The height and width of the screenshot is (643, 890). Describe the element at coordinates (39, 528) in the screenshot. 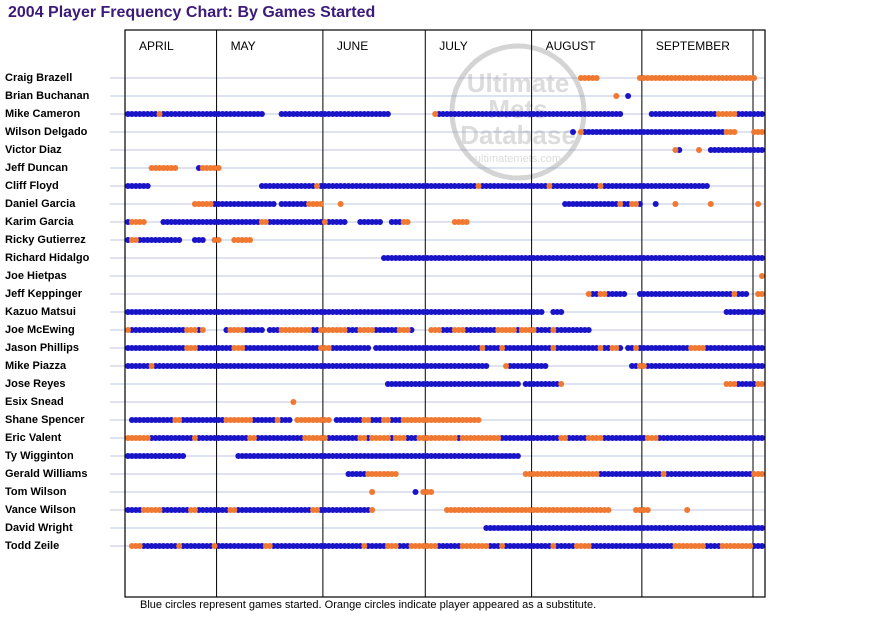

I see `player-name: David Wright` at that location.